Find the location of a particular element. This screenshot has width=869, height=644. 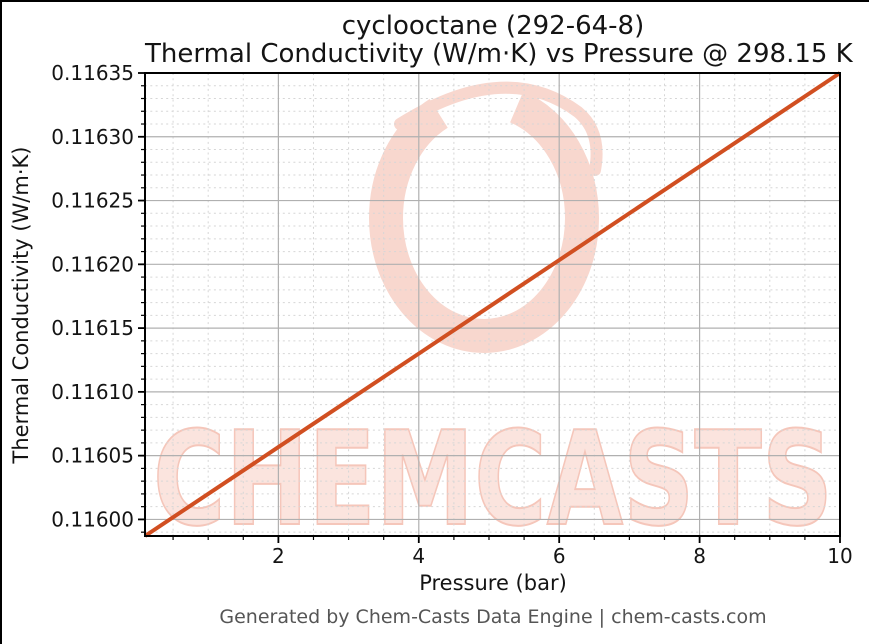

y-tick-label: 0.11630 is located at coordinates (92, 137).